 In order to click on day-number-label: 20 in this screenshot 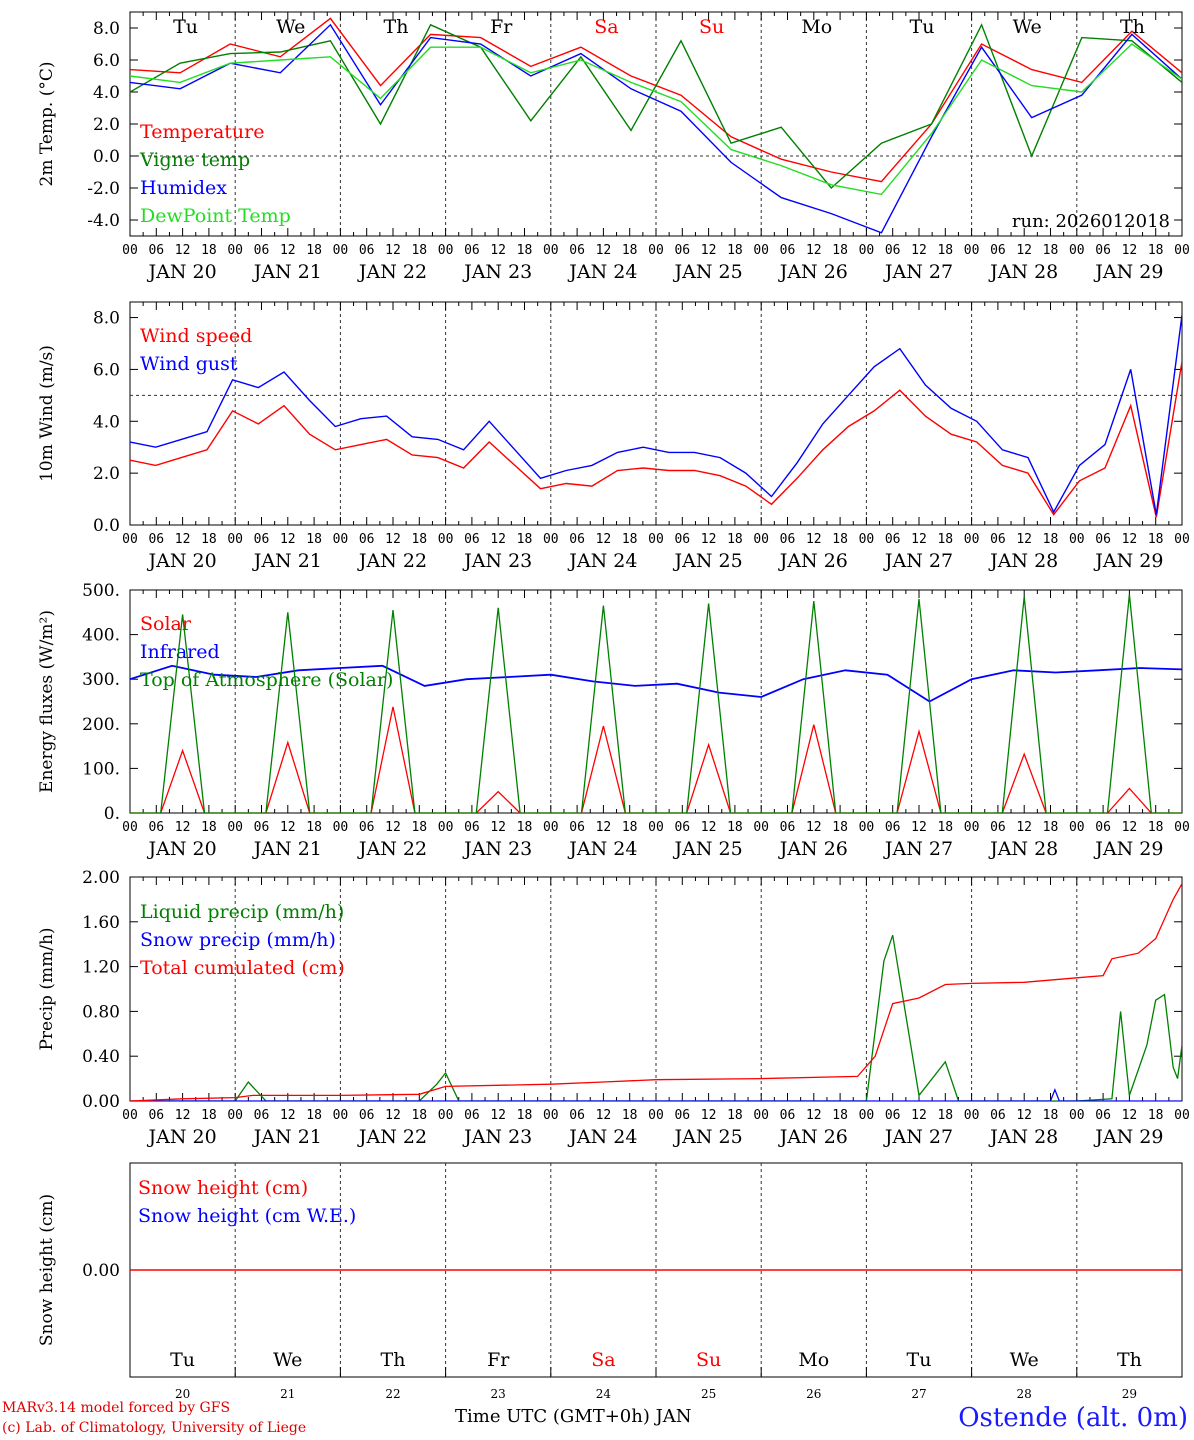, I will do `click(182, 1394)`.